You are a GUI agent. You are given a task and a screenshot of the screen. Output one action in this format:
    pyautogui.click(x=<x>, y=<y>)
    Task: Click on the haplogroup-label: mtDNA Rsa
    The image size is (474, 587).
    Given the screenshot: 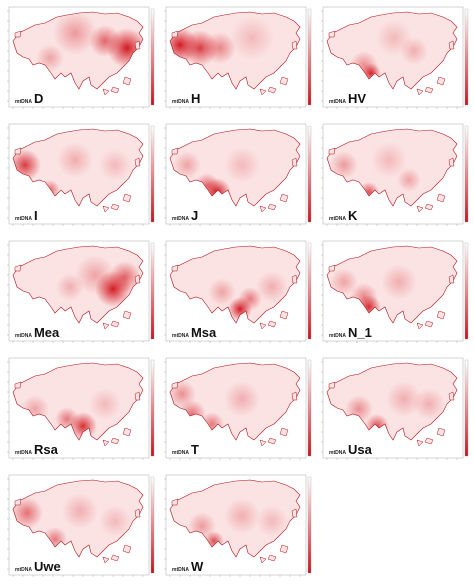 What is the action you would take?
    pyautogui.click(x=36, y=449)
    